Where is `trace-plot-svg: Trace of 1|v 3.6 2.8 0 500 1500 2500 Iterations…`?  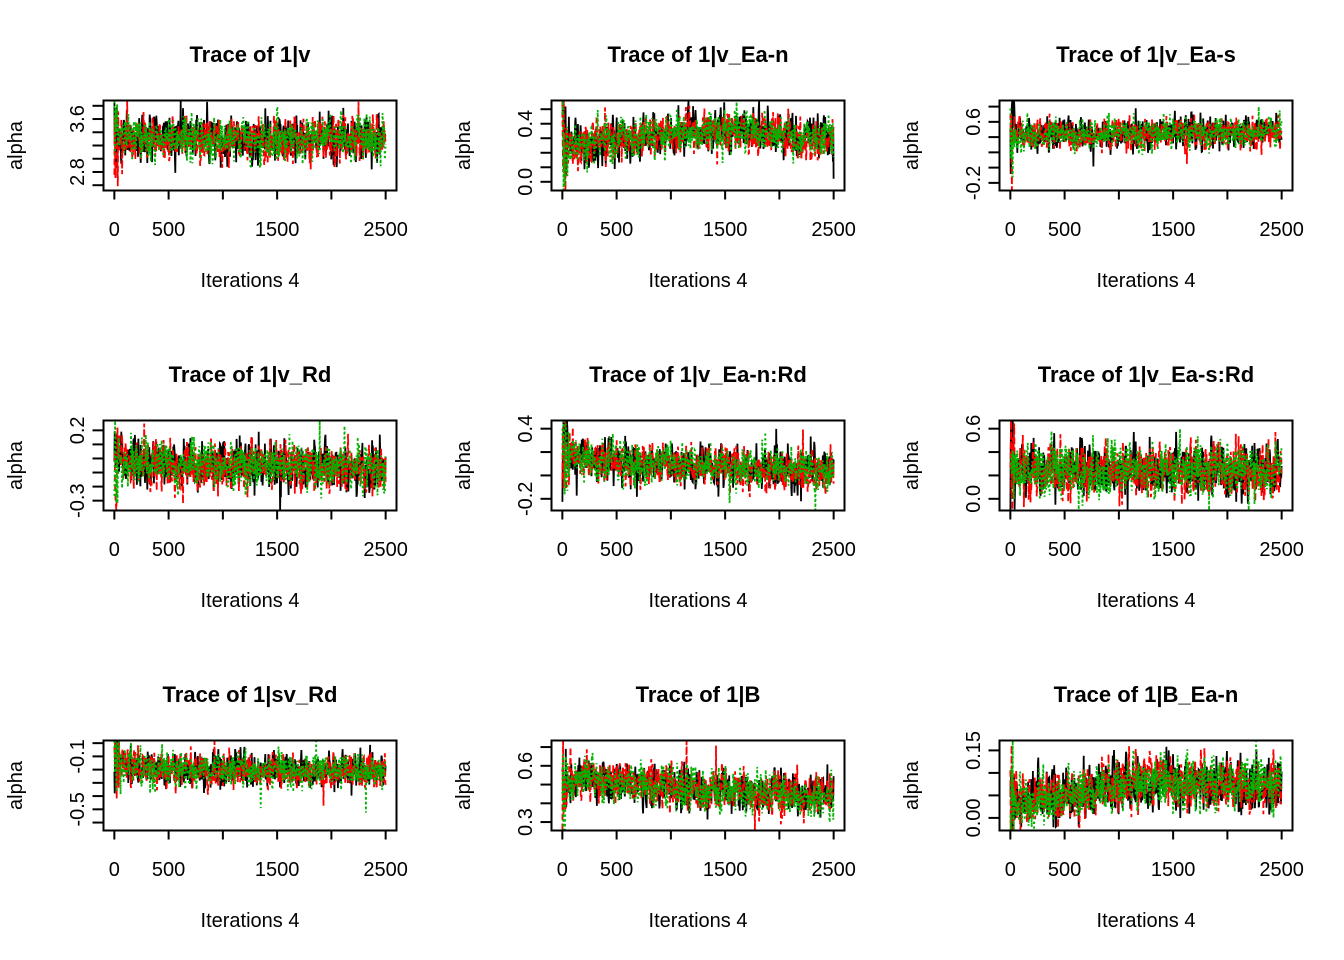 trace-plot-svg: Trace of 1|v 3.6 2.8 0 500 1500 2500 Iterations… is located at coordinates (206, 167).